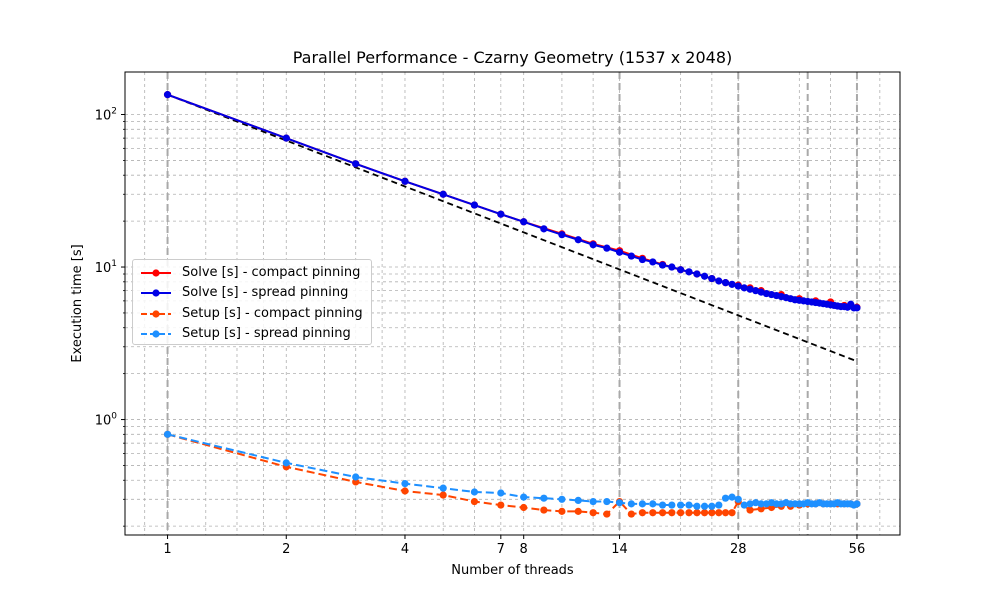 Image resolution: width=1000 pixels, height=600 pixels. I want to click on legend-label: Solve [s] - spread pinning, so click(265, 292).